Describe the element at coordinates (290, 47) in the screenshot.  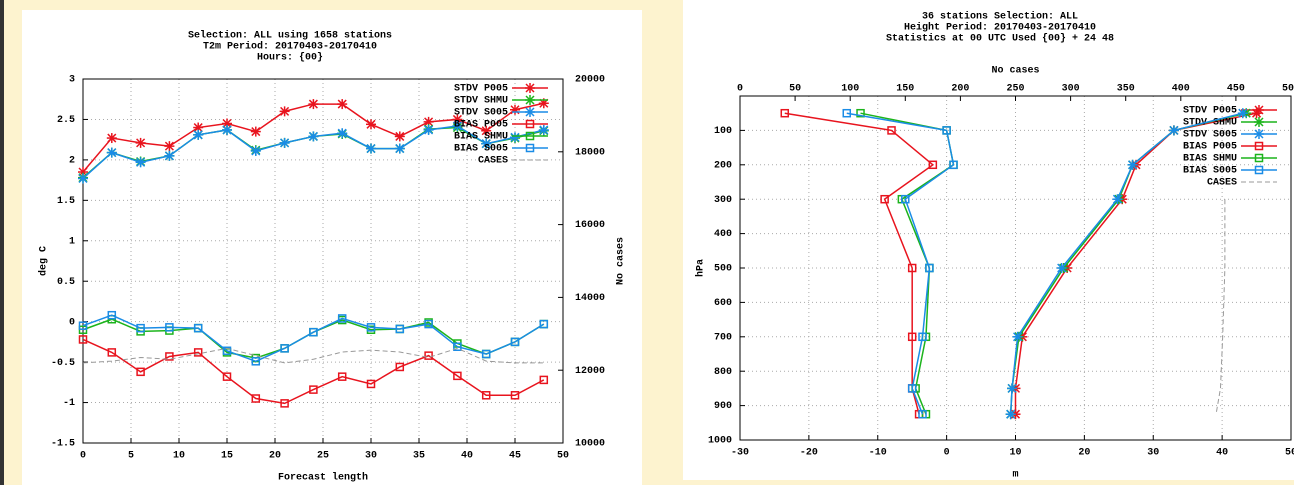
I see `chart-title: T2m Period: 20170403-20170410` at that location.